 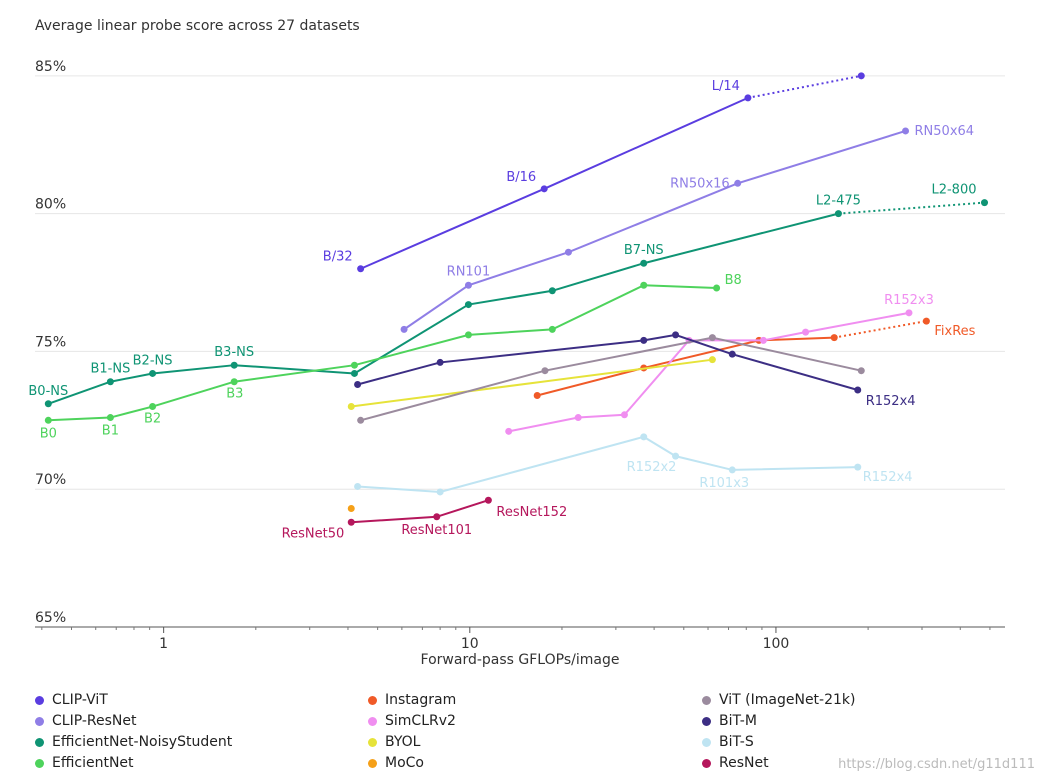 What do you see at coordinates (163, 644) in the screenshot?
I see `x-tick-label: 1` at bounding box center [163, 644].